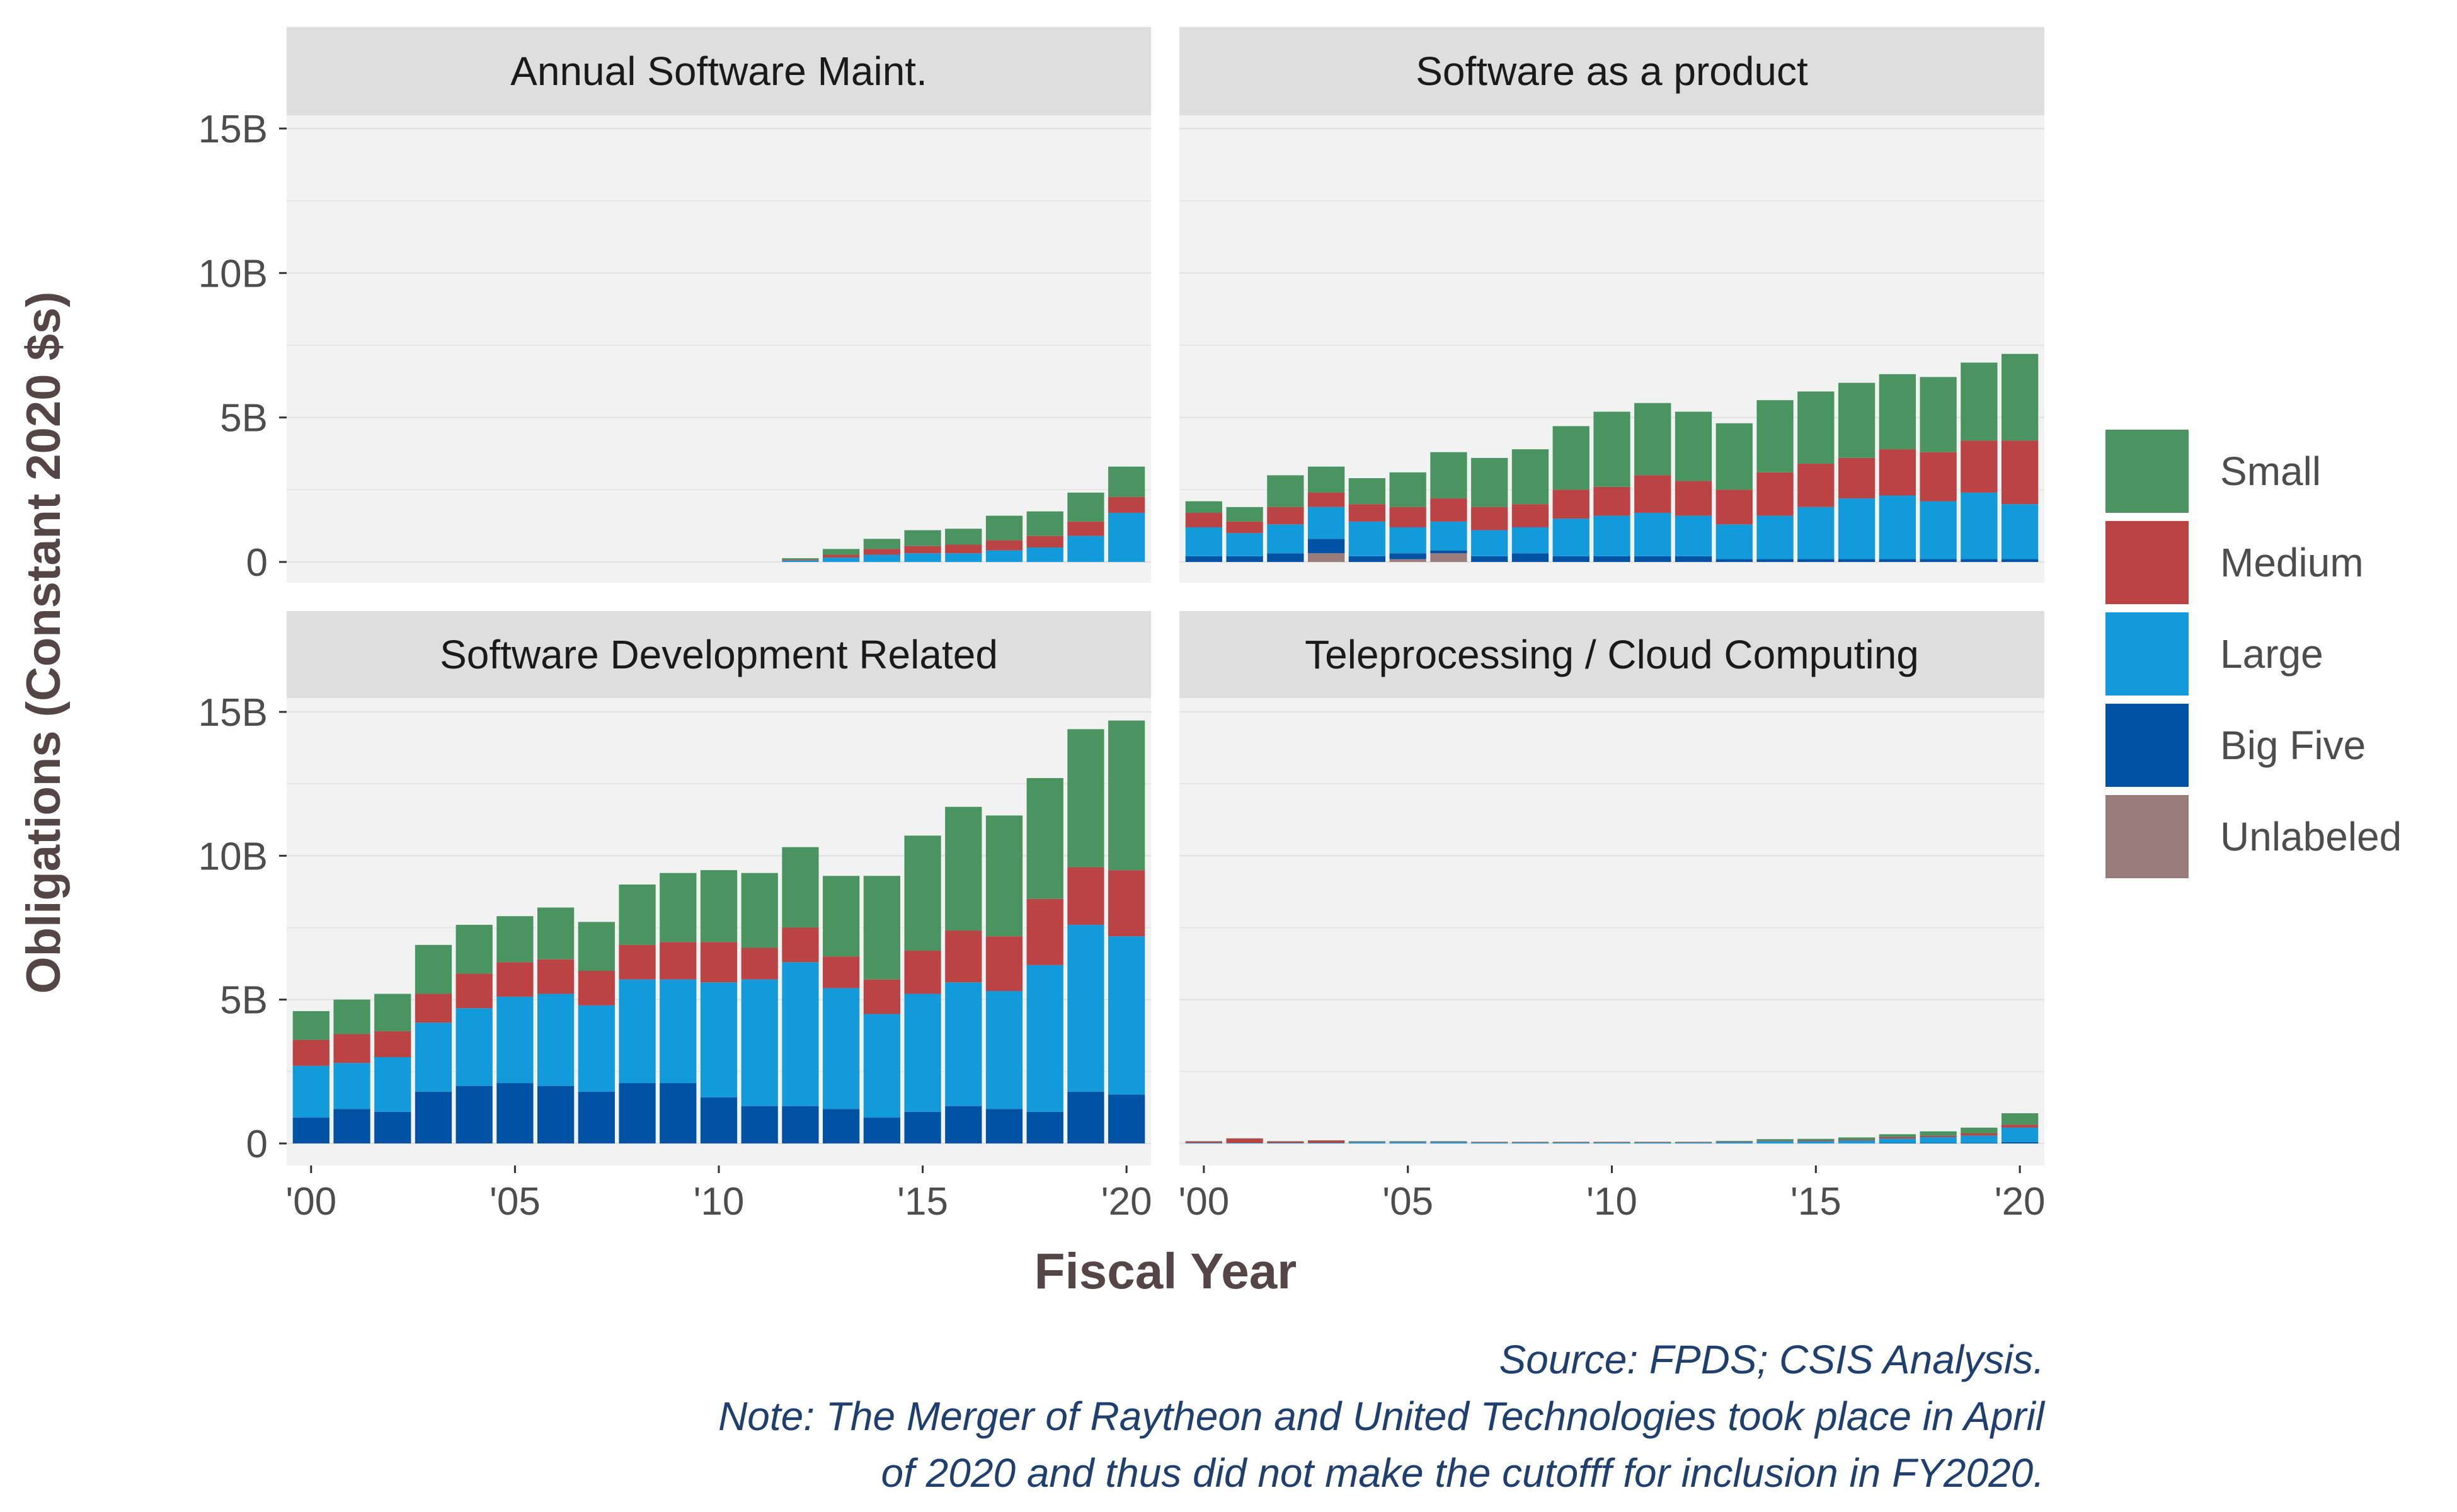 The width and height of the screenshot is (2457, 1512). Describe the element at coordinates (719, 71) in the screenshot. I see `facet-strip` at that location.